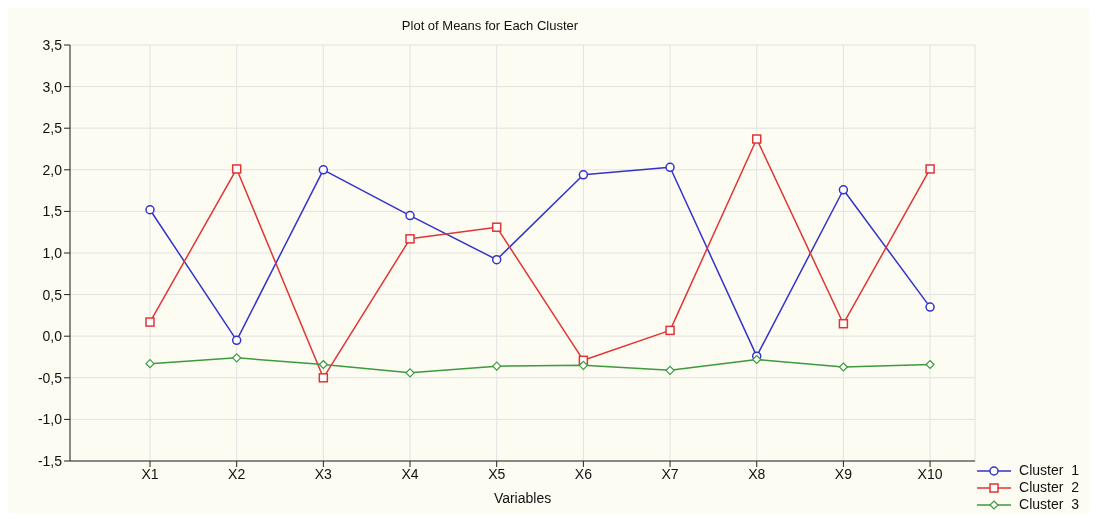 The image size is (1097, 521). What do you see at coordinates (843, 473) in the screenshot?
I see `x-tick-label: X9` at bounding box center [843, 473].